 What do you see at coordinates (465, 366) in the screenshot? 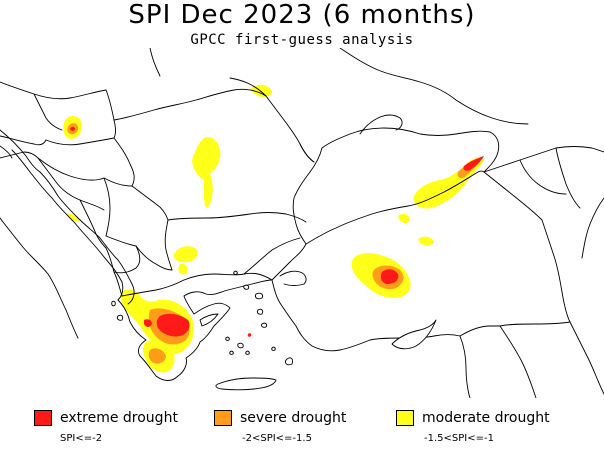
I see `coastline-levant` at bounding box center [465, 366].